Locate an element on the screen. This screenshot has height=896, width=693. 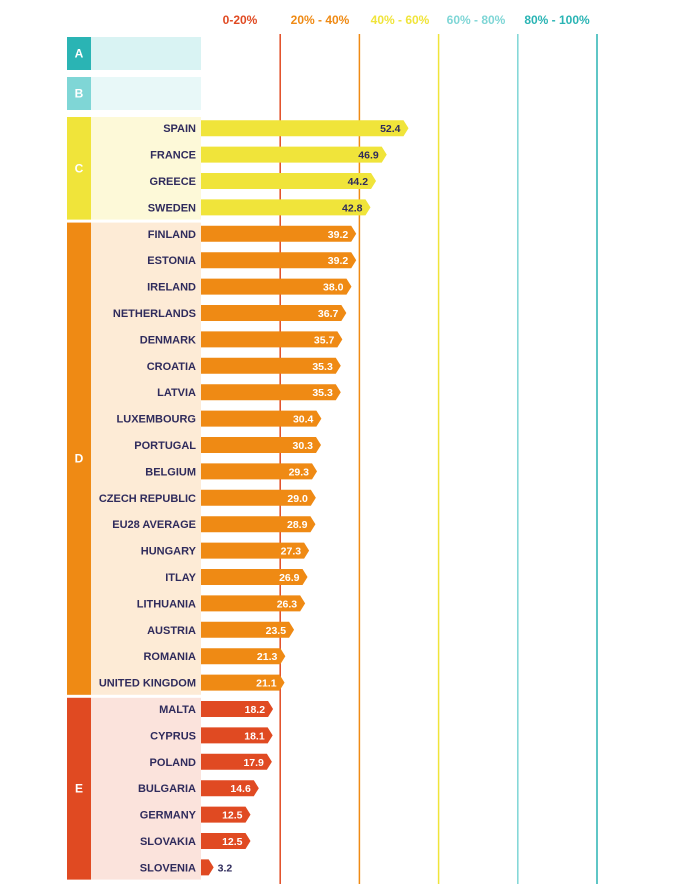
value-label: 29.3 is located at coordinates (299, 472).